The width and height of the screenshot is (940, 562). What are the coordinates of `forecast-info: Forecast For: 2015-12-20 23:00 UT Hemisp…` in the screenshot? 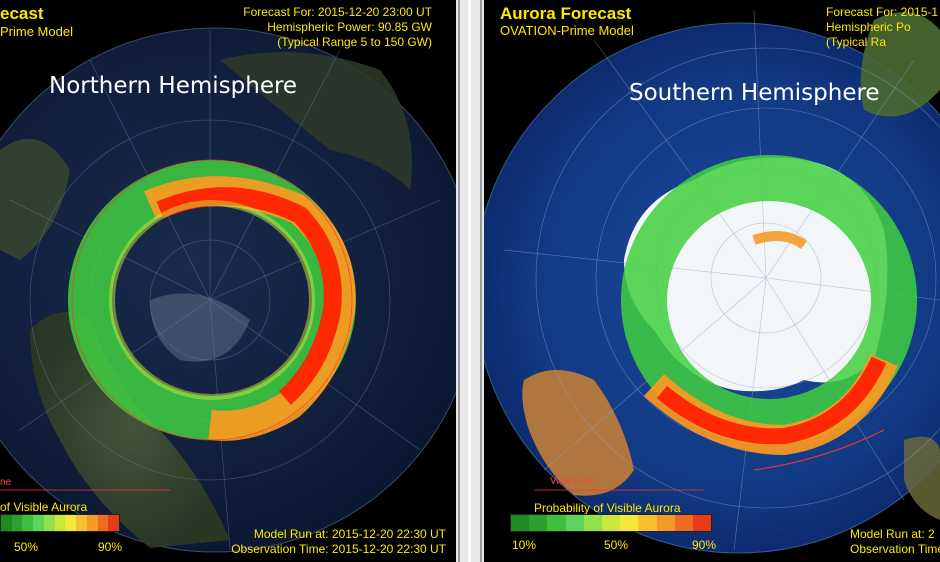 It's located at (337, 27).